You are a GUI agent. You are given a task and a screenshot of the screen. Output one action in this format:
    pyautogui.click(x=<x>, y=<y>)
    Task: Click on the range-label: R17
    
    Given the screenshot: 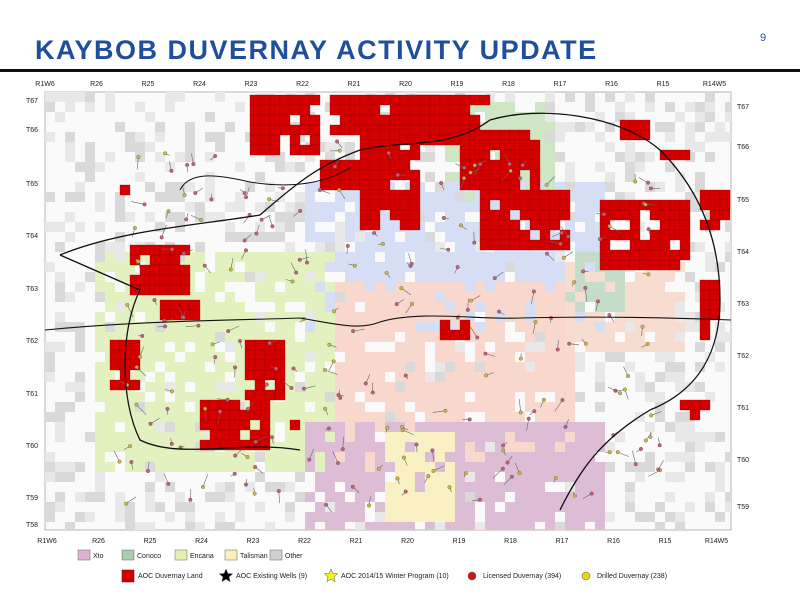 What is the action you would take?
    pyautogui.click(x=562, y=541)
    